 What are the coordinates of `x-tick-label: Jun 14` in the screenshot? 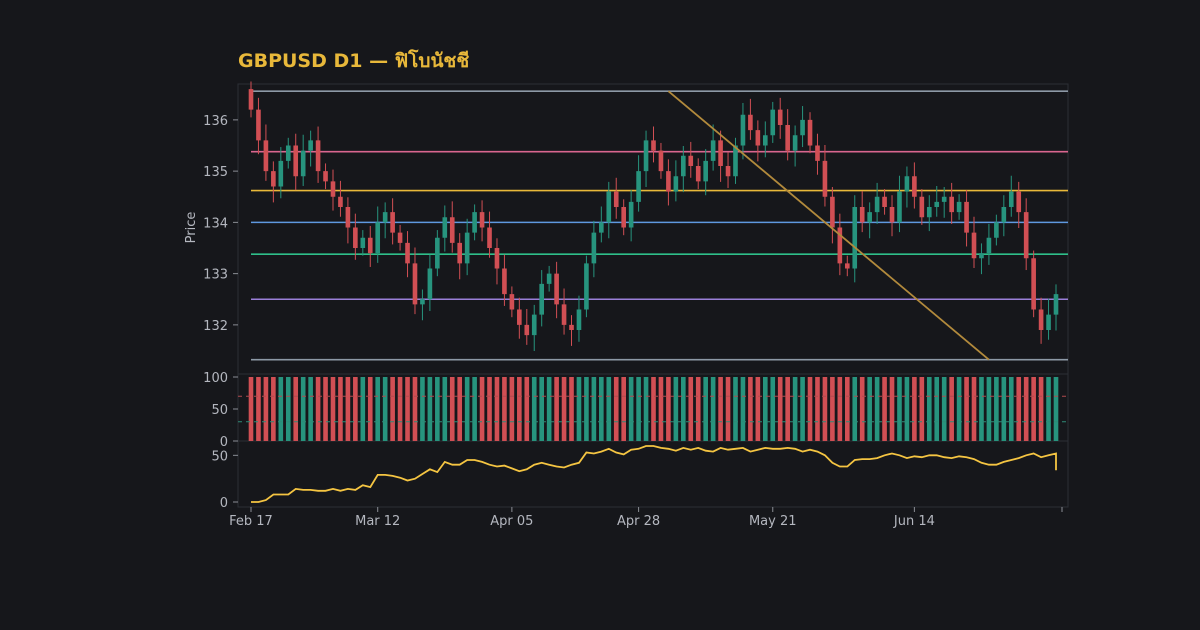 It's located at (914, 521).